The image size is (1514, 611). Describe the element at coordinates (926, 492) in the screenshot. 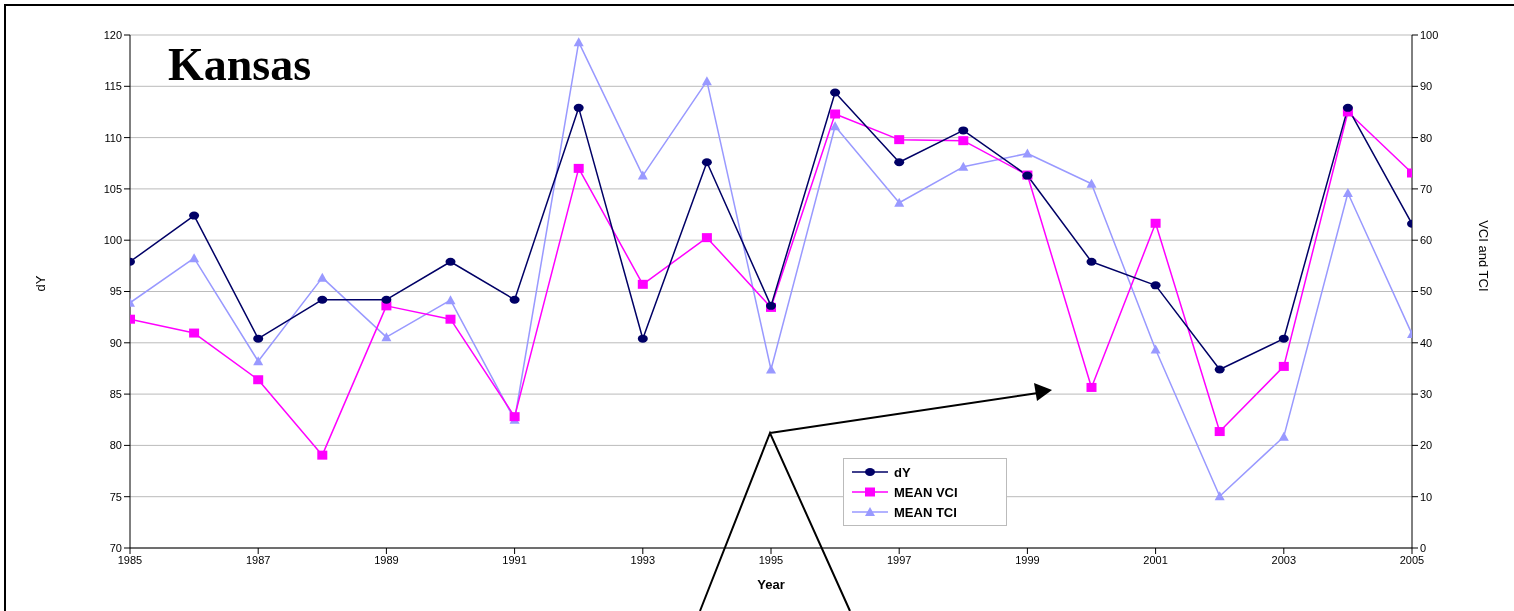

I see `legend-label: MEAN VCI` at that location.